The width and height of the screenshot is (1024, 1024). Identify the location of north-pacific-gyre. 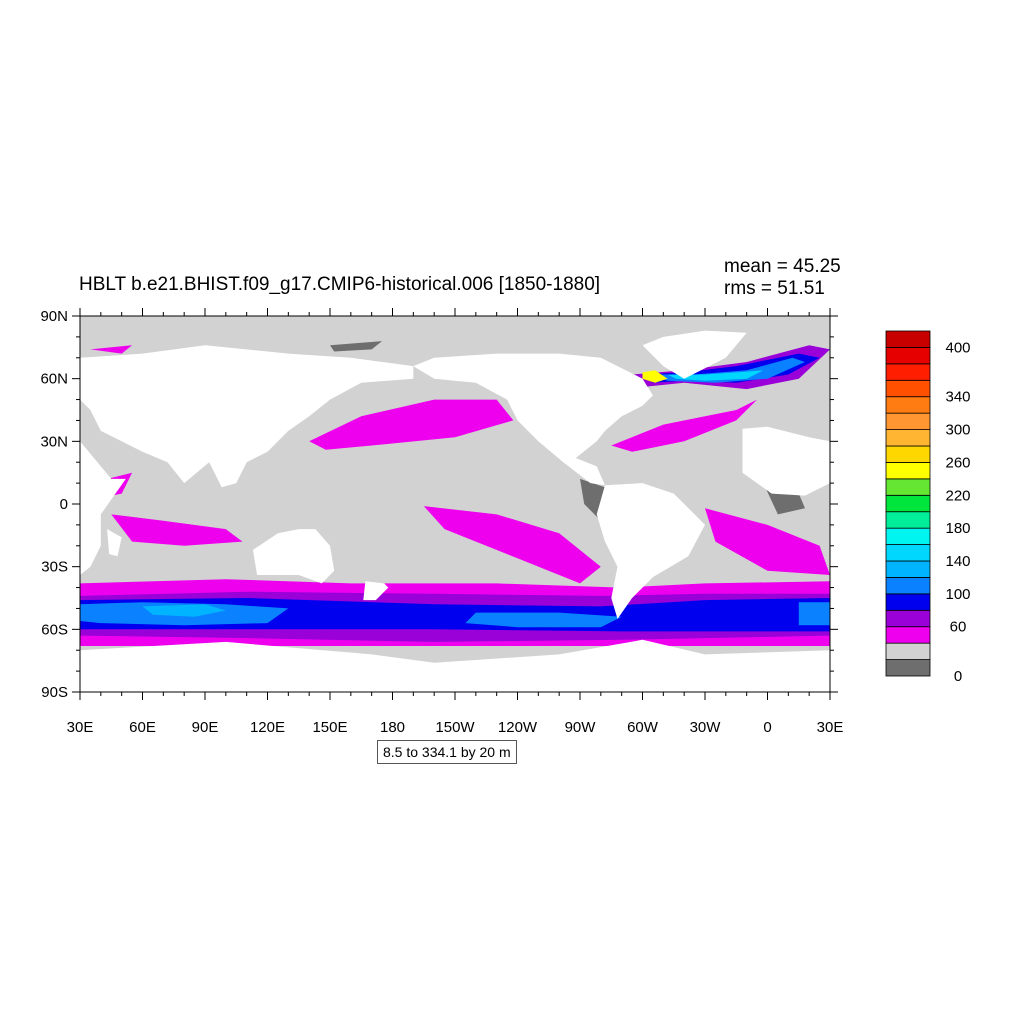
(411, 424).